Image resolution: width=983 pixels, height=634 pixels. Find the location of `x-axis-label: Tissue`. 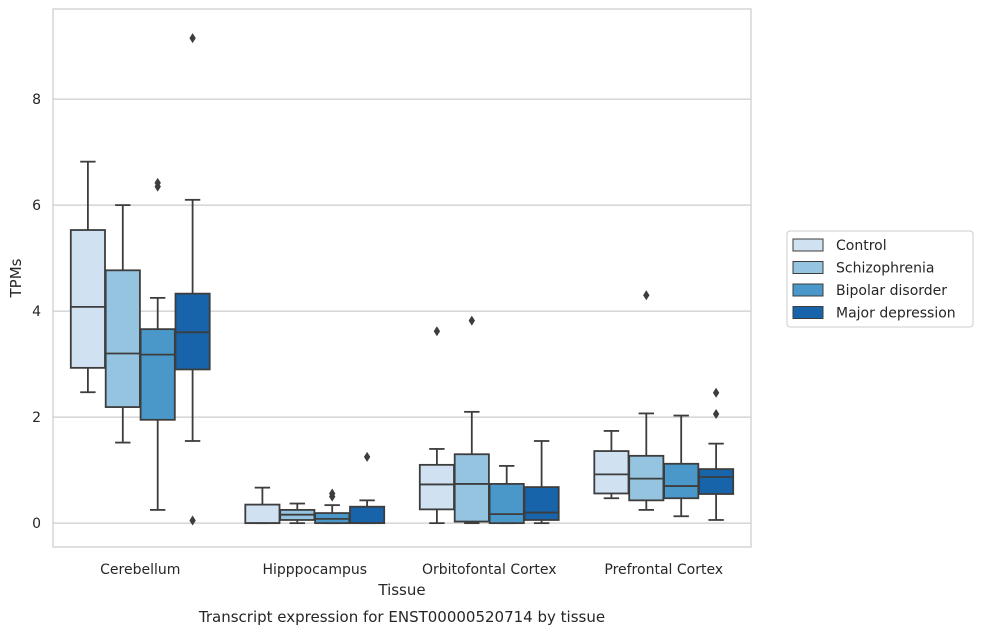

x-axis-label: Tissue is located at coordinates (401, 590).